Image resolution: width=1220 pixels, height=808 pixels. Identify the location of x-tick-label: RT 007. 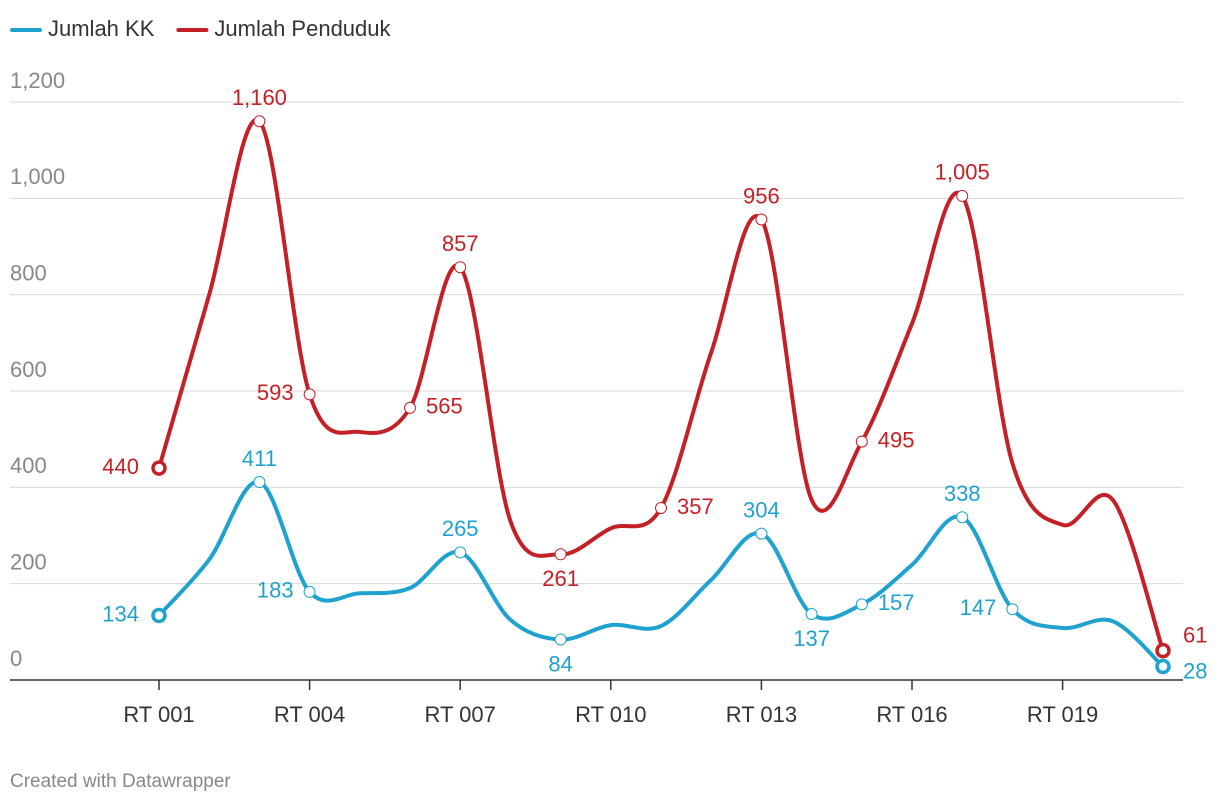
(460, 714).